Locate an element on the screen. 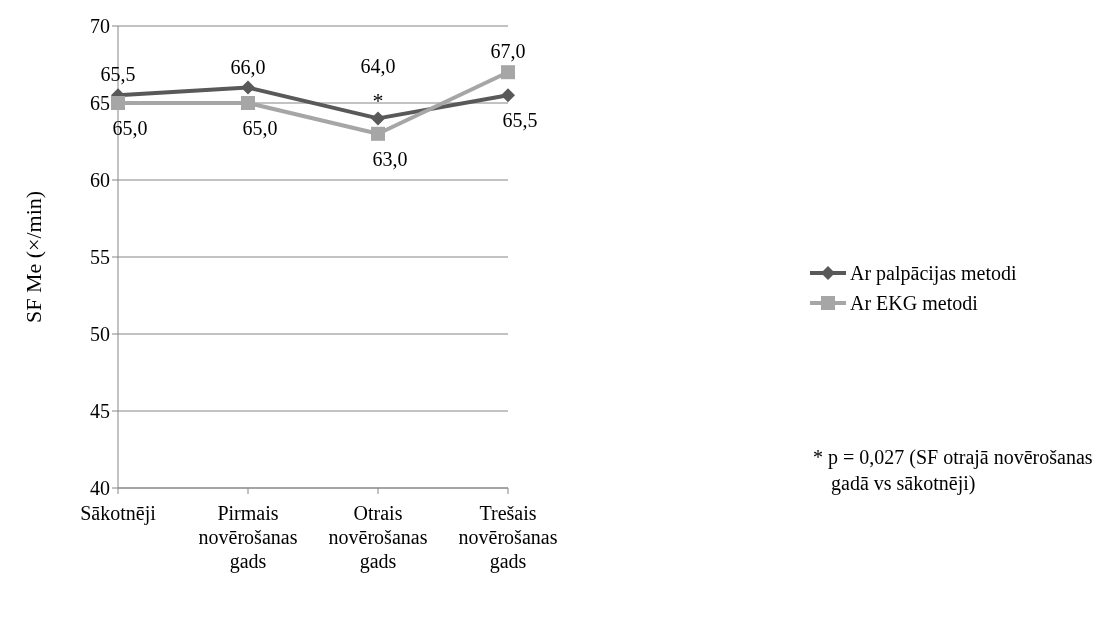  y-tick-label: 40 is located at coordinates (100, 488).